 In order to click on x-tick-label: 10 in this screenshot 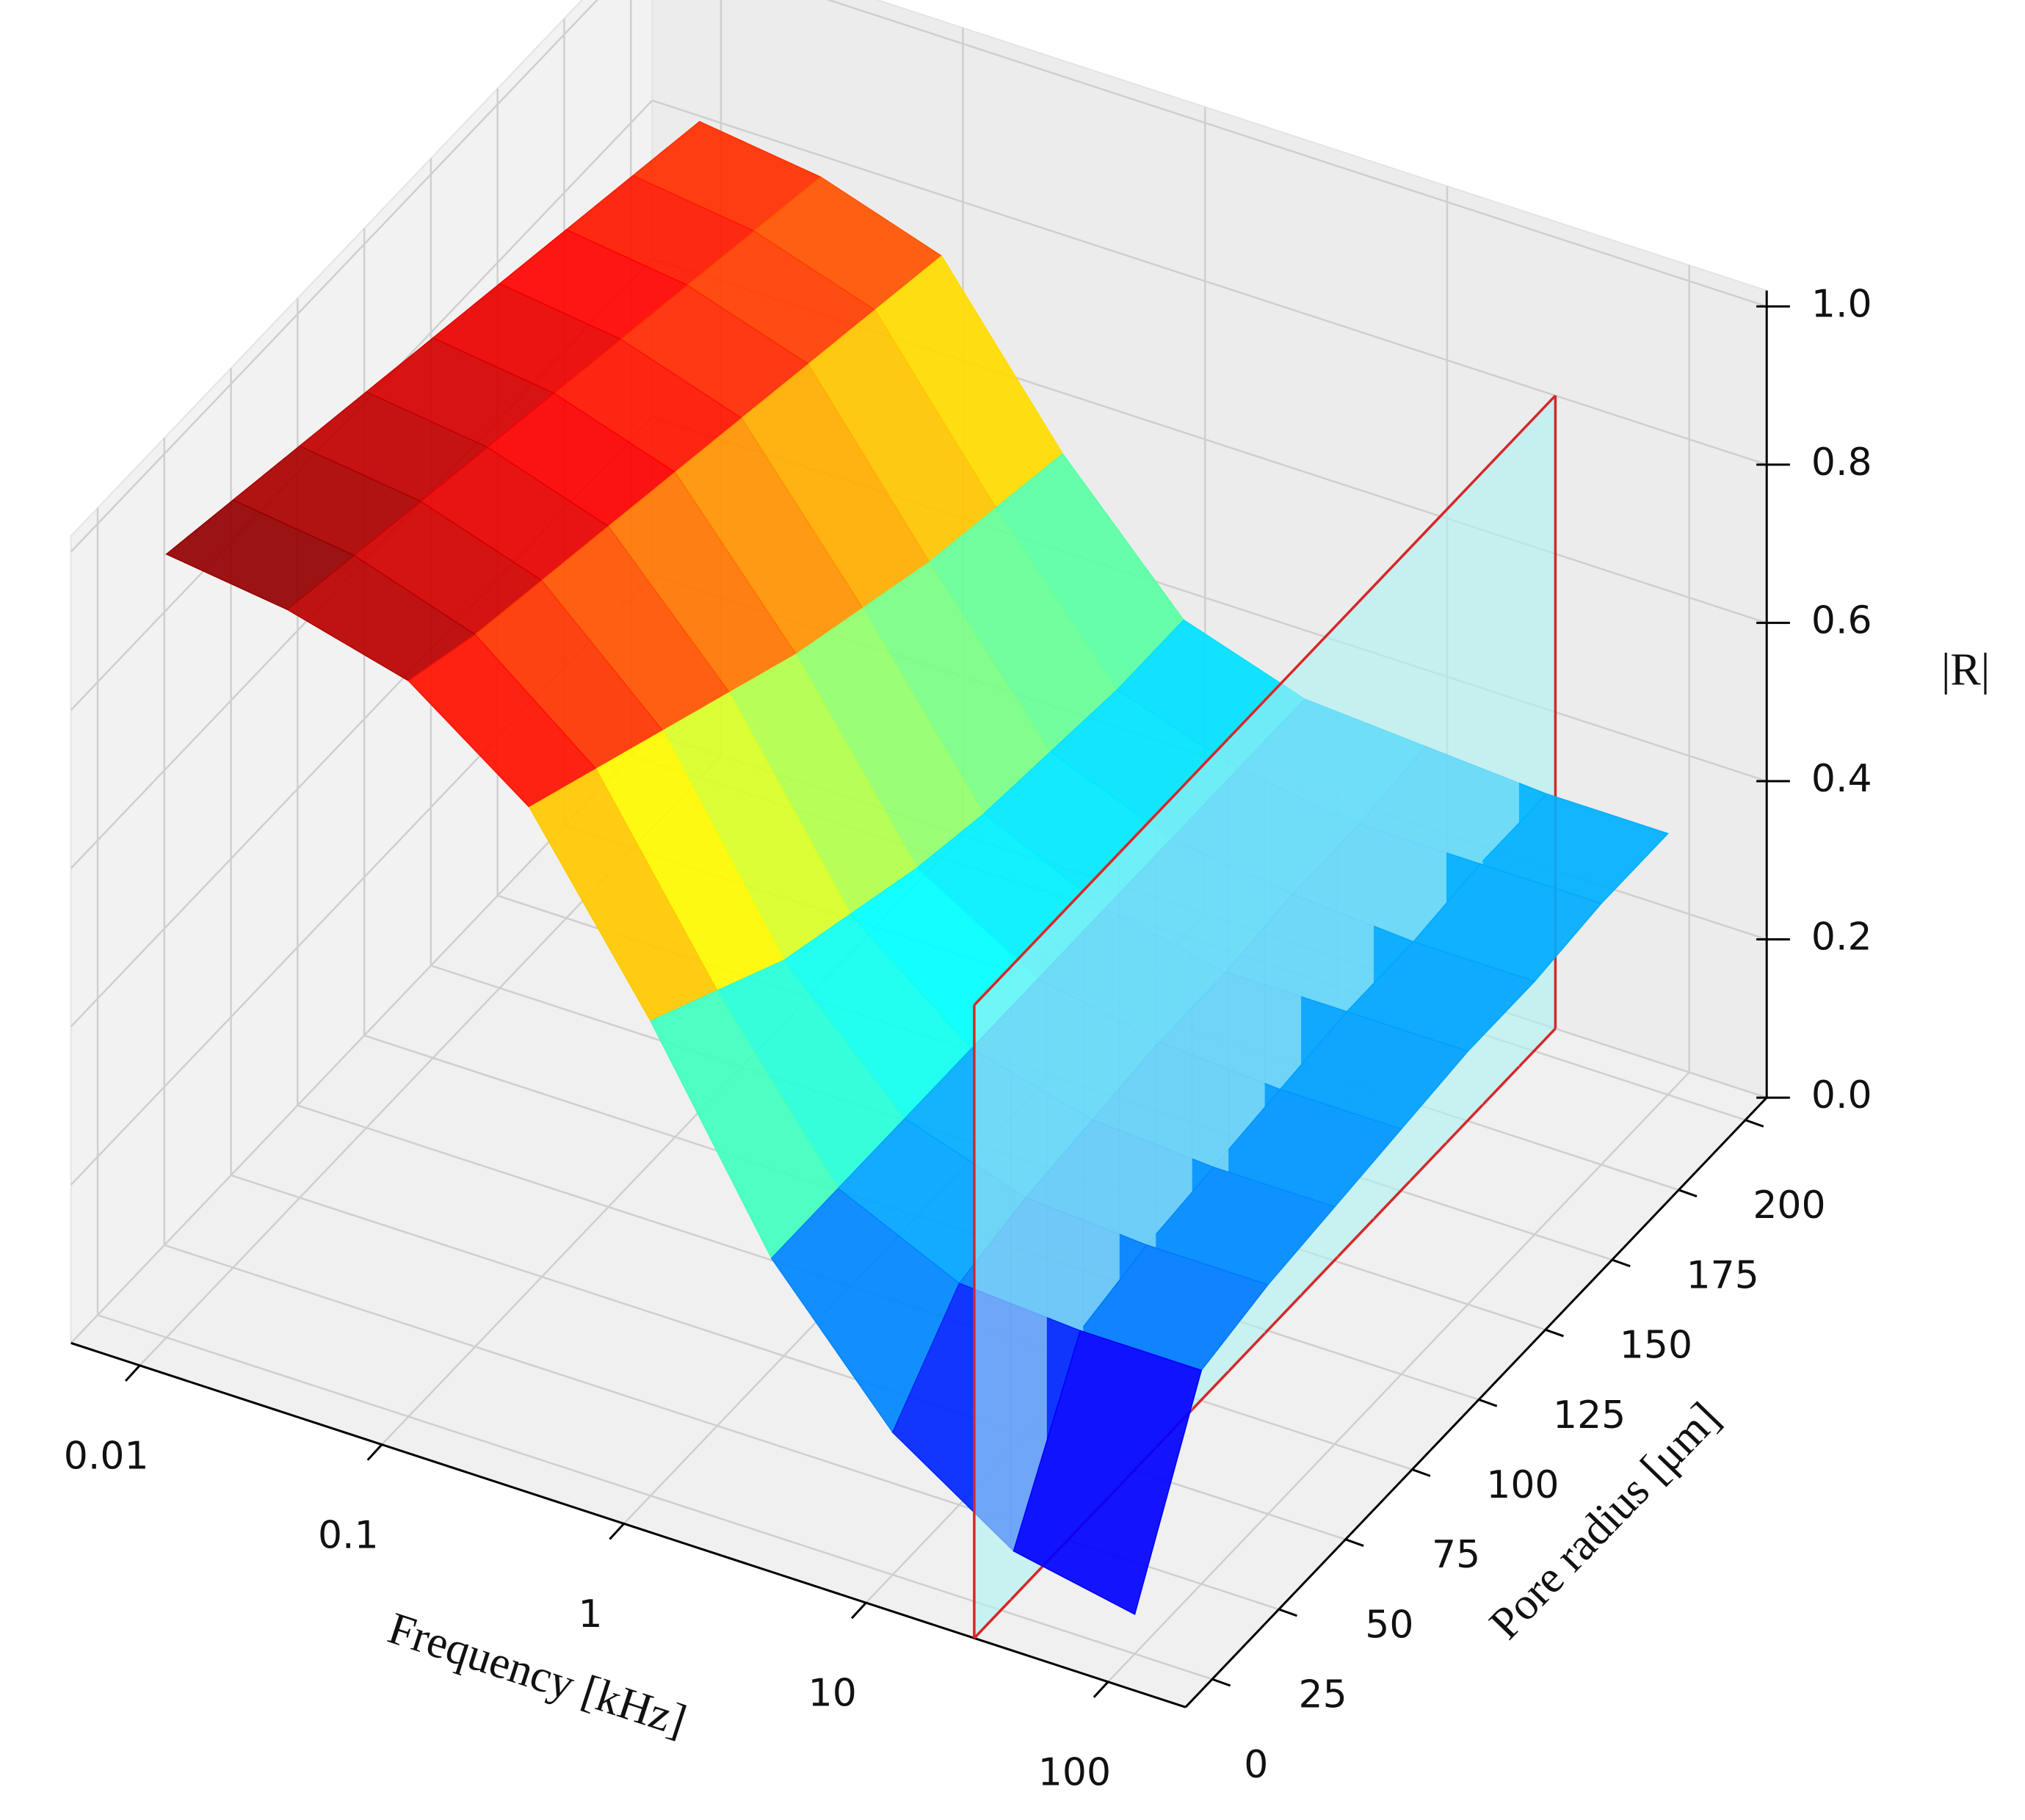, I will do `click(832, 1694)`.